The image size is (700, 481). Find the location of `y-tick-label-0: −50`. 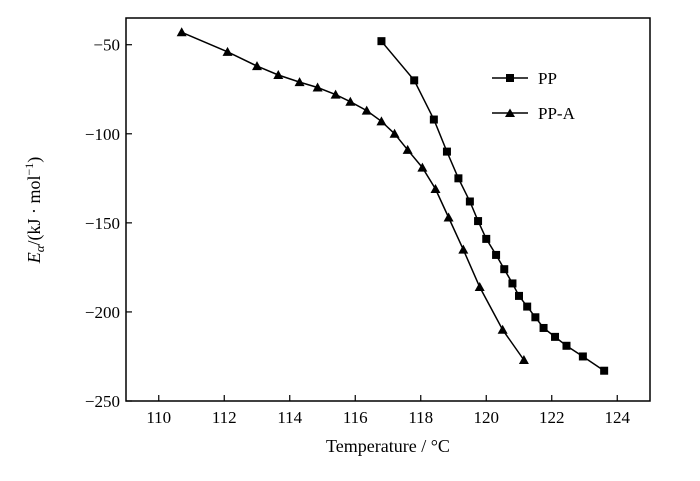

y-tick-label-0: −50 is located at coordinates (106, 45).